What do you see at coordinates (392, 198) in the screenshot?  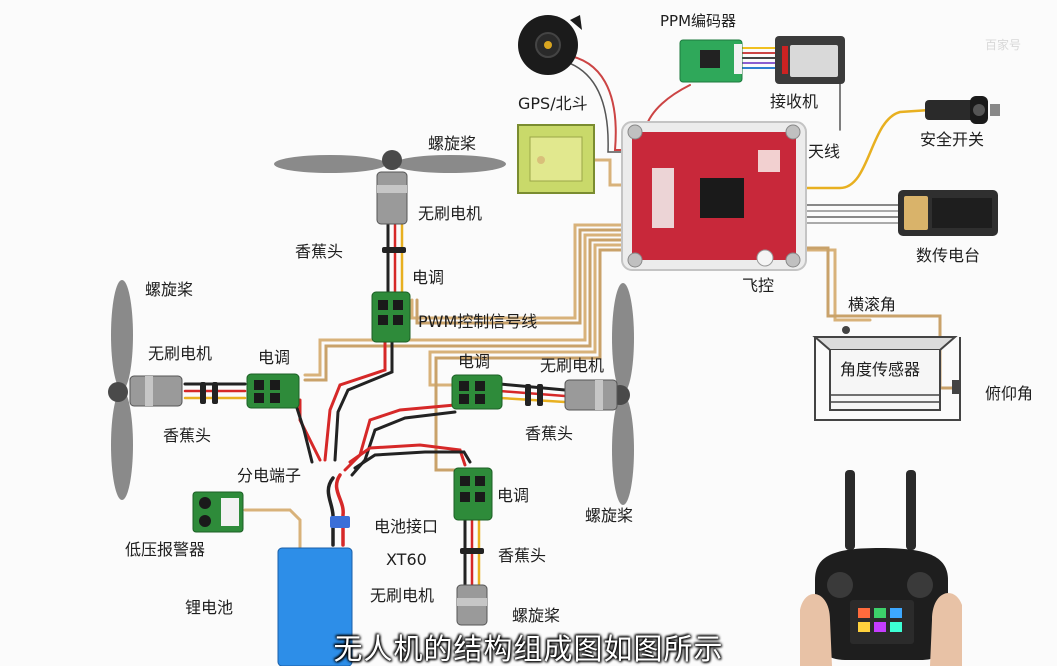 I see `motor-top-icon` at bounding box center [392, 198].